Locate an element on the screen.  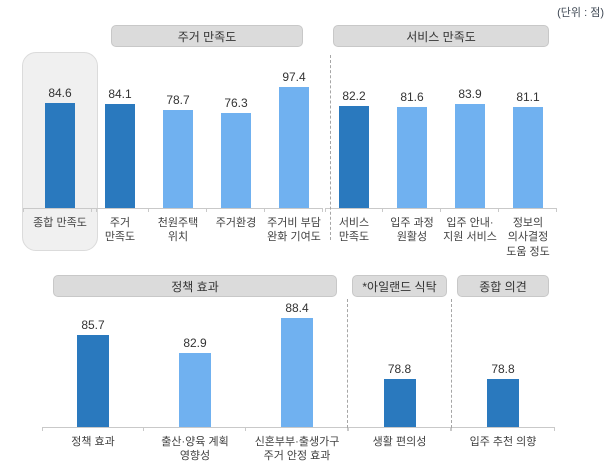
bar-value-label: 78.7 is located at coordinates (178, 100).